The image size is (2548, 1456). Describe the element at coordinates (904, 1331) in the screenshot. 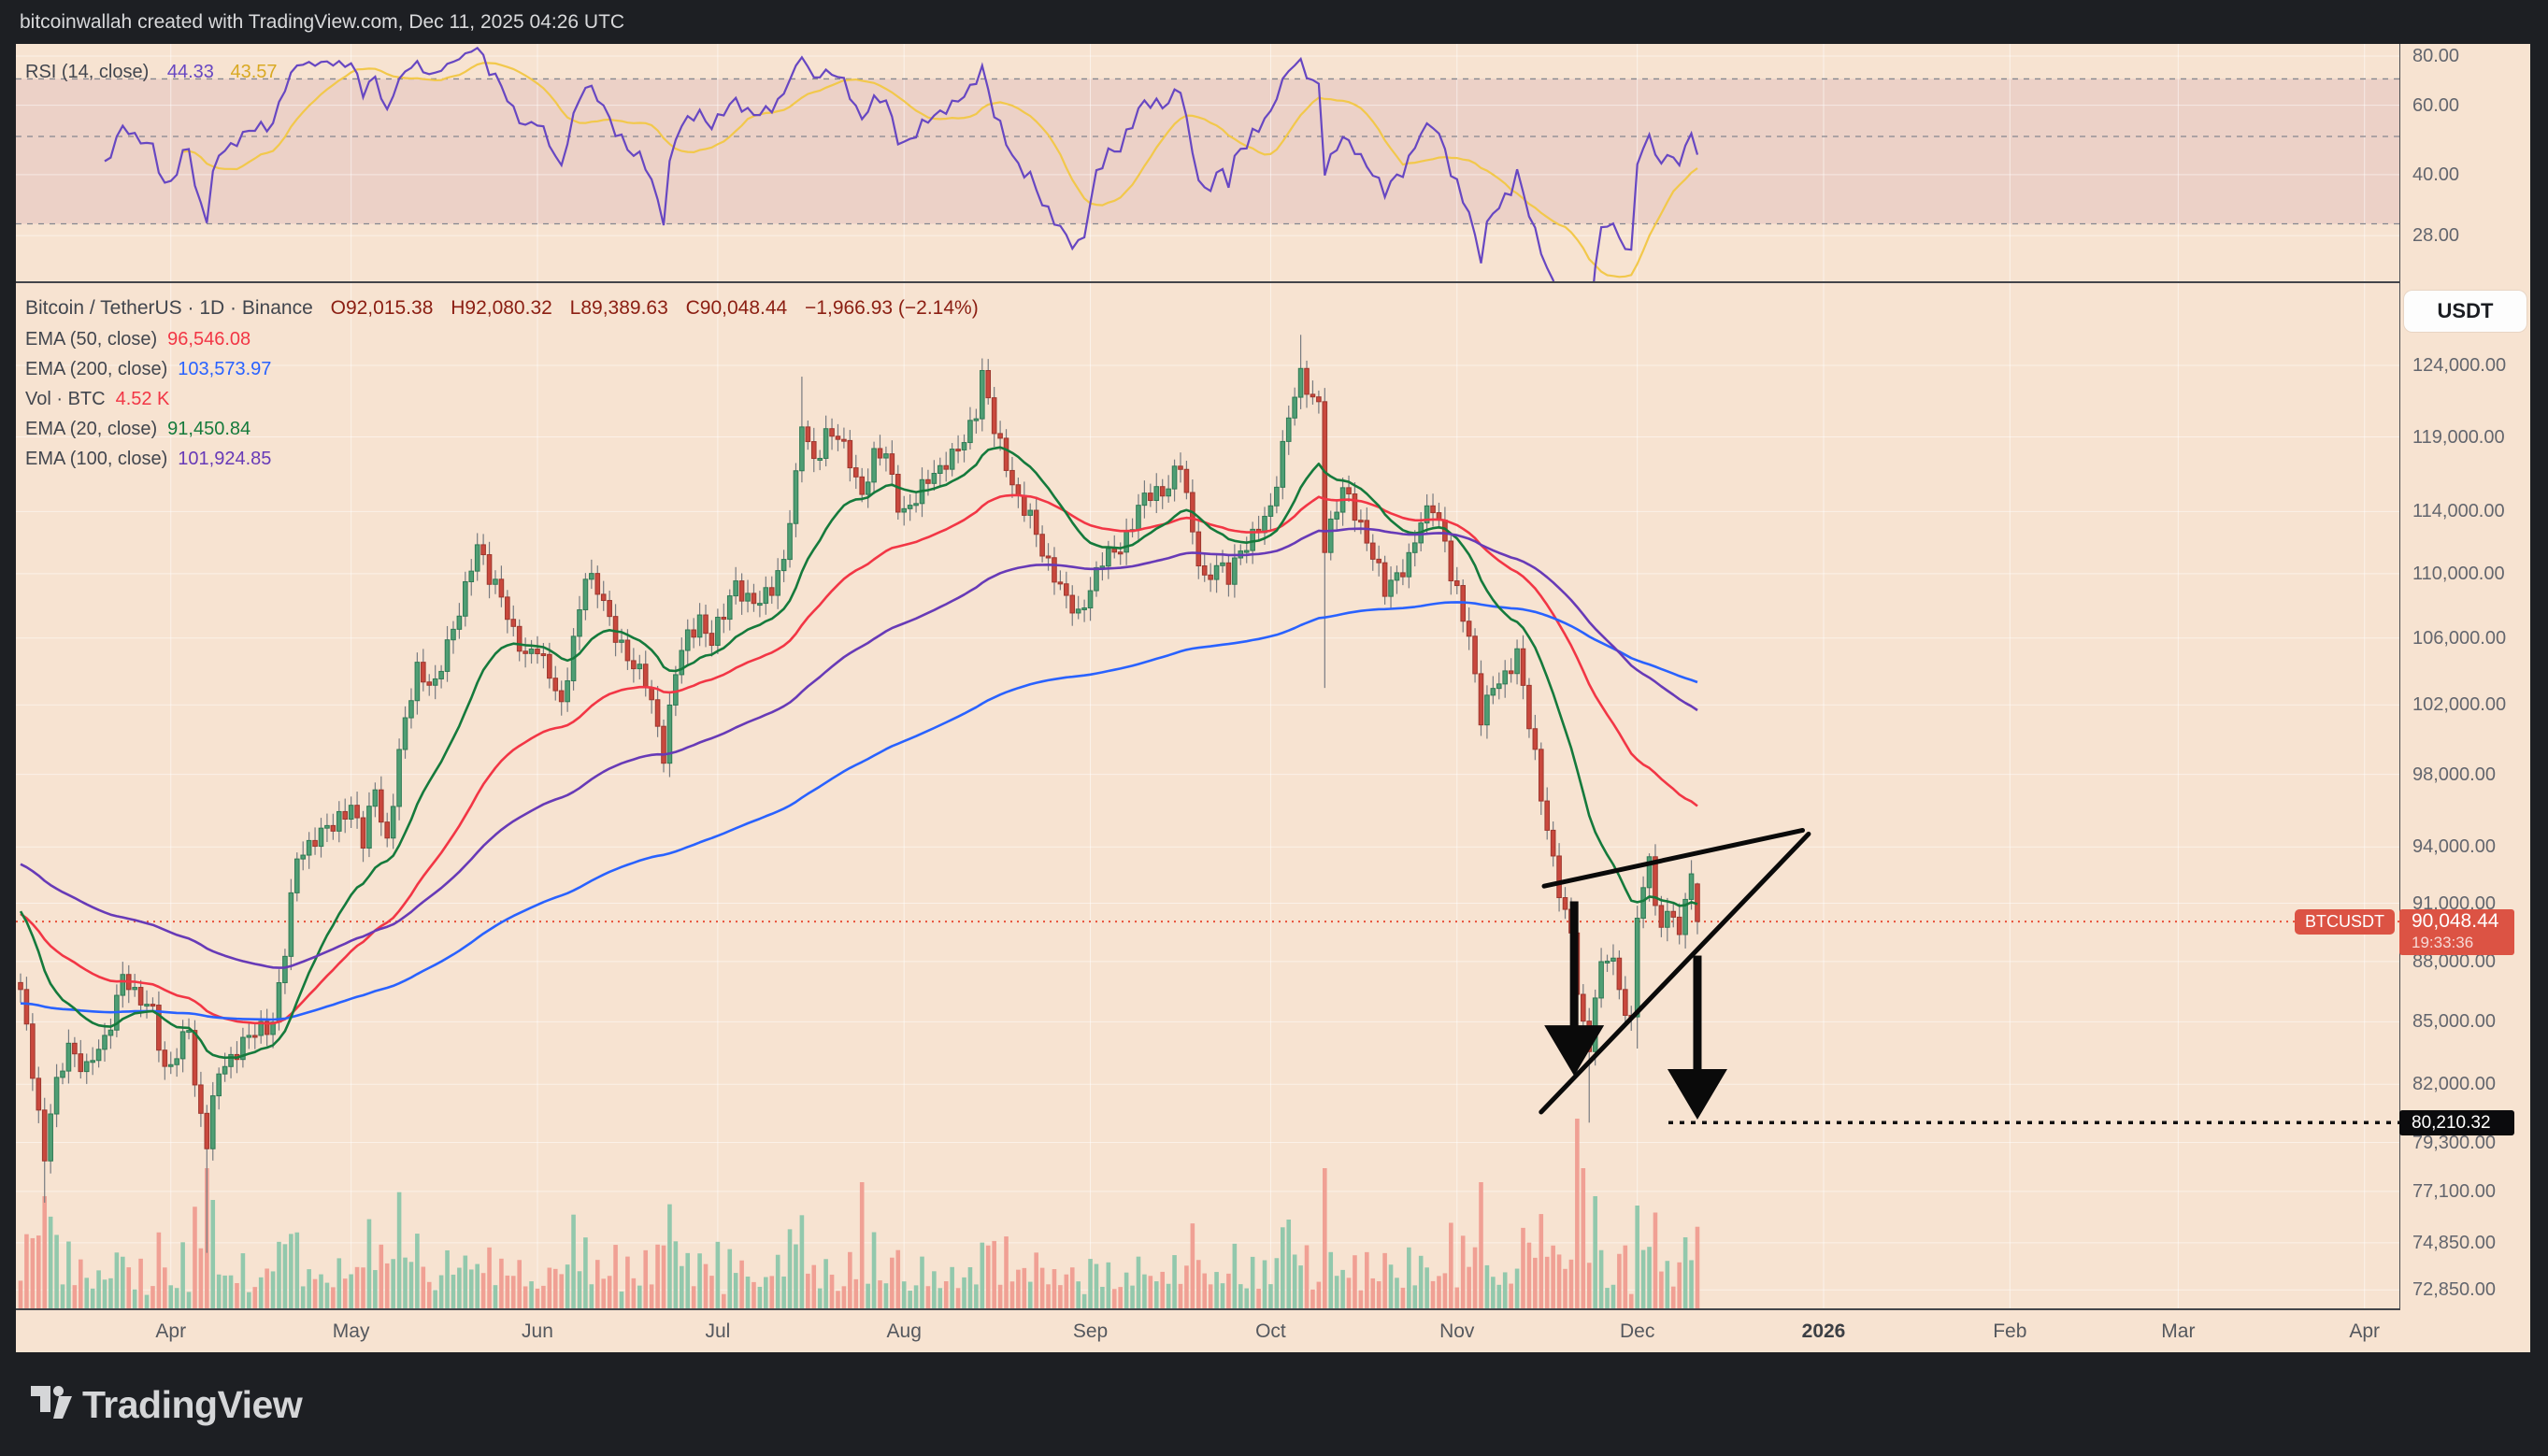

I see `time-axis-label-aug: Aug` at that location.